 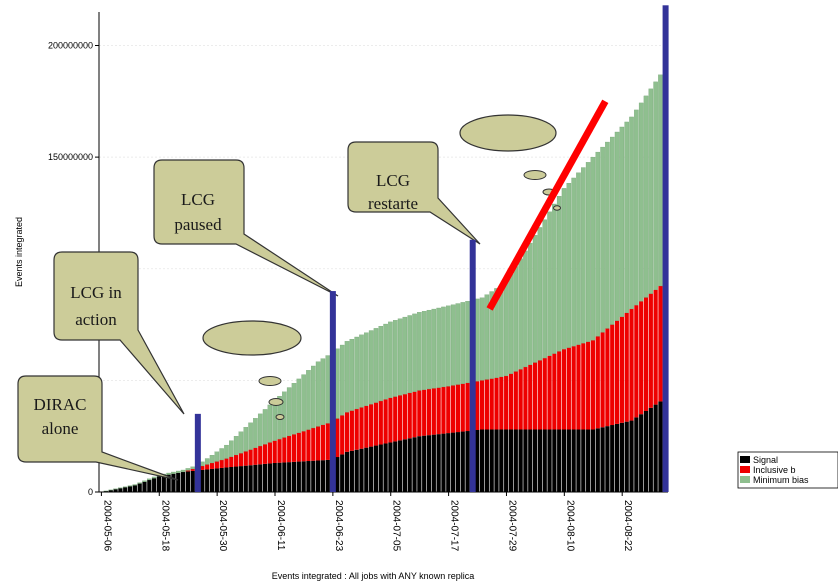 I want to click on callout-lcg-restarte: LCG restarte, so click(x=414, y=193).